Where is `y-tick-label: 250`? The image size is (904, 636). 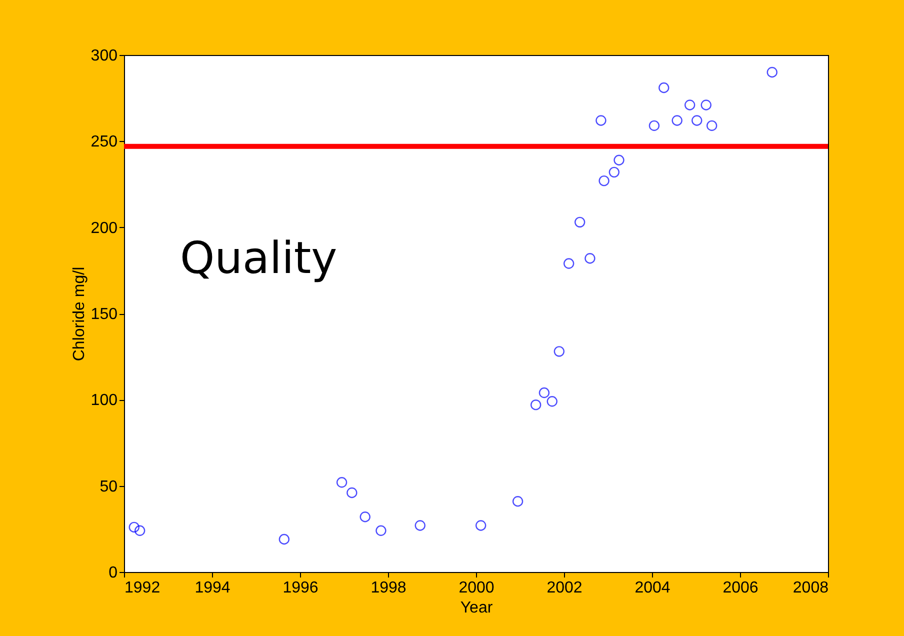 y-tick-label: 250 is located at coordinates (104, 142).